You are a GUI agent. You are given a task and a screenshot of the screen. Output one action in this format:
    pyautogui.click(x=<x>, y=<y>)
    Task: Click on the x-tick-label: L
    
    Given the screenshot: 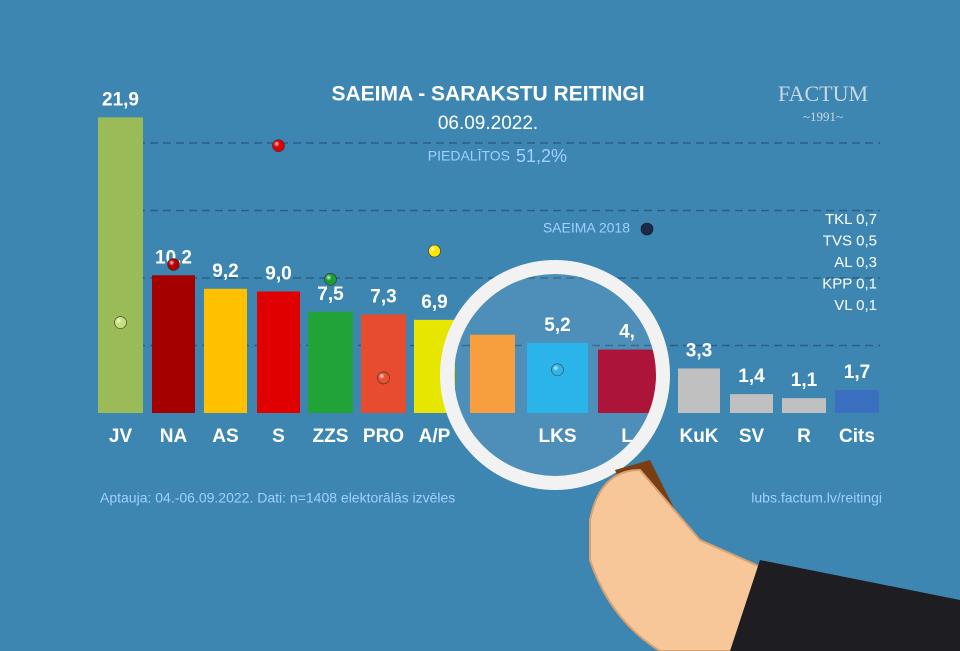 What is the action you would take?
    pyautogui.click(x=627, y=436)
    